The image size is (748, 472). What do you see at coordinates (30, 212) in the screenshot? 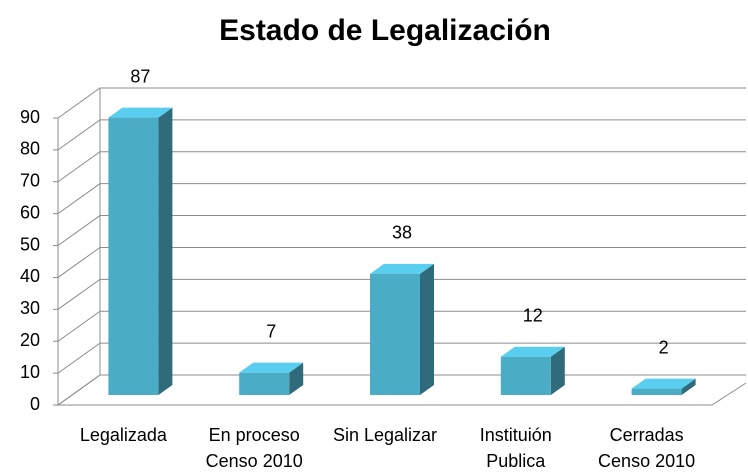
I see `y-tick-label: 60` at bounding box center [30, 212].